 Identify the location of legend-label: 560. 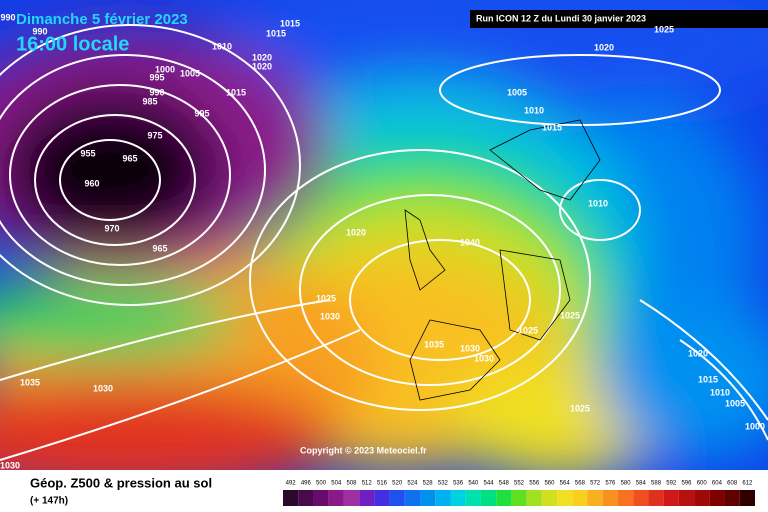
(549, 484).